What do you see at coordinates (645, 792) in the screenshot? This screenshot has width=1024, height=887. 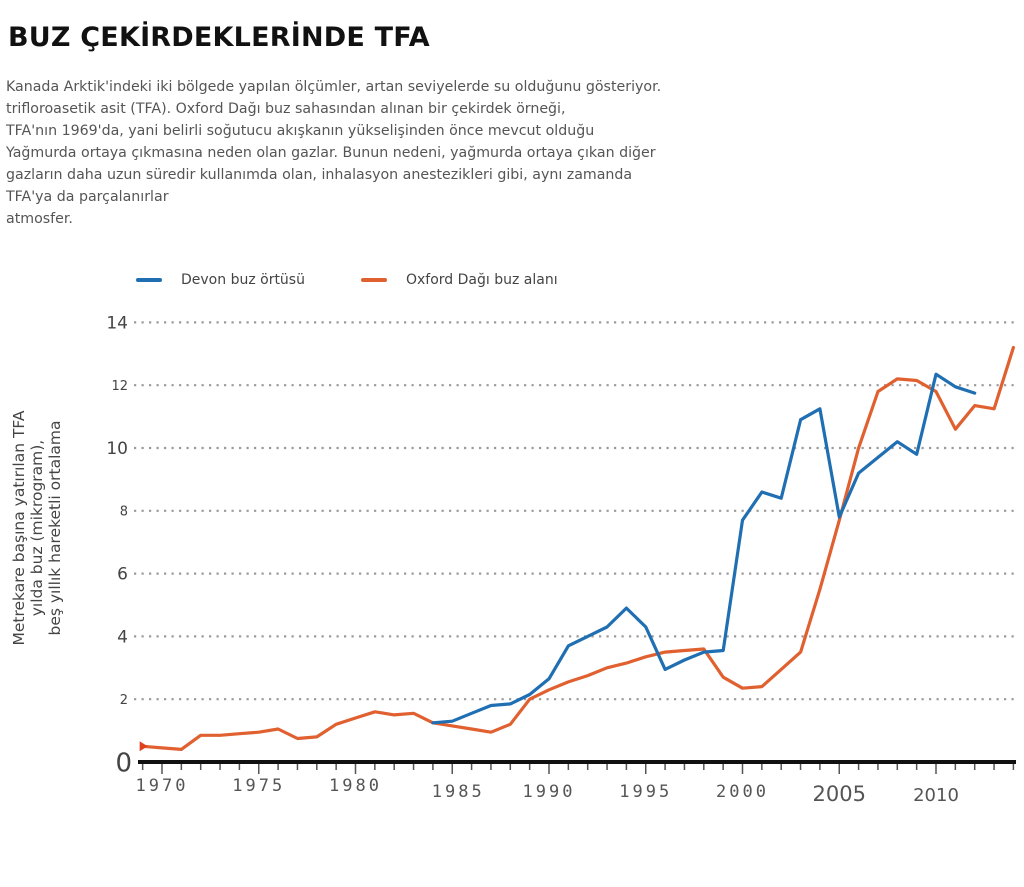 I see `x-tick-label: 1995` at bounding box center [645, 792].